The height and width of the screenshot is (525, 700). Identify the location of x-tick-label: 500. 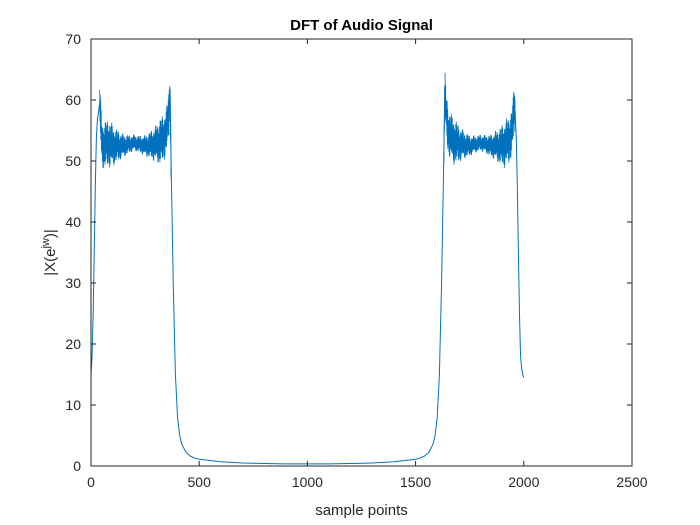
(200, 482).